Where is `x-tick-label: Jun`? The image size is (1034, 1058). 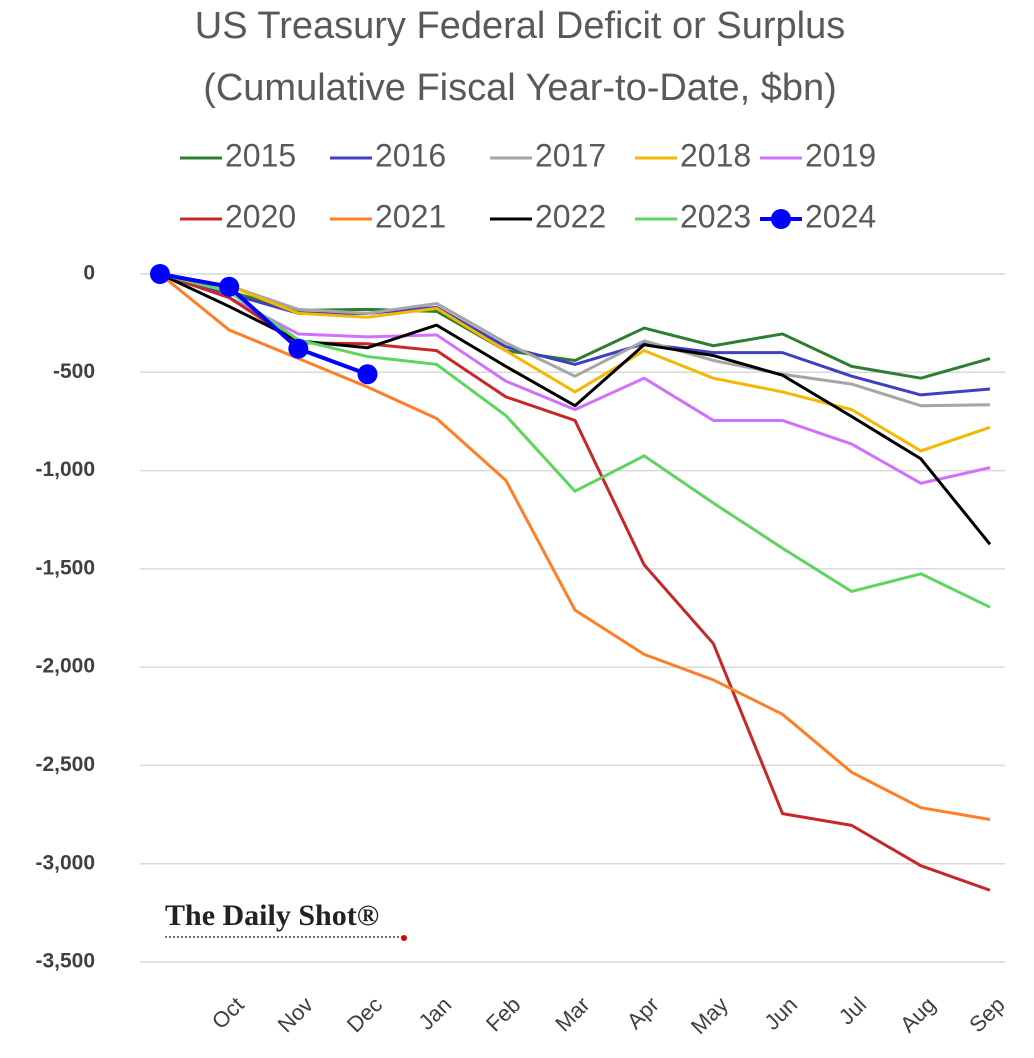
x-tick-label: Jun is located at coordinates (780, 1013).